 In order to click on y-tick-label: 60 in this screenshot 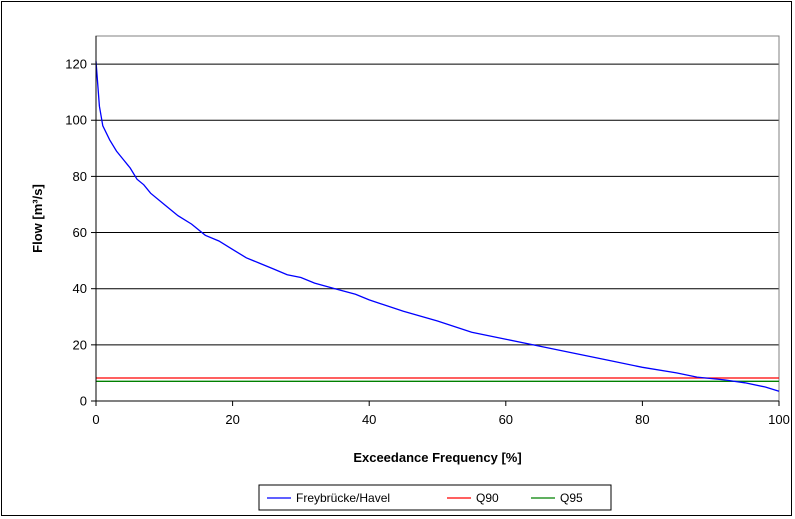, I will do `click(80, 232)`.